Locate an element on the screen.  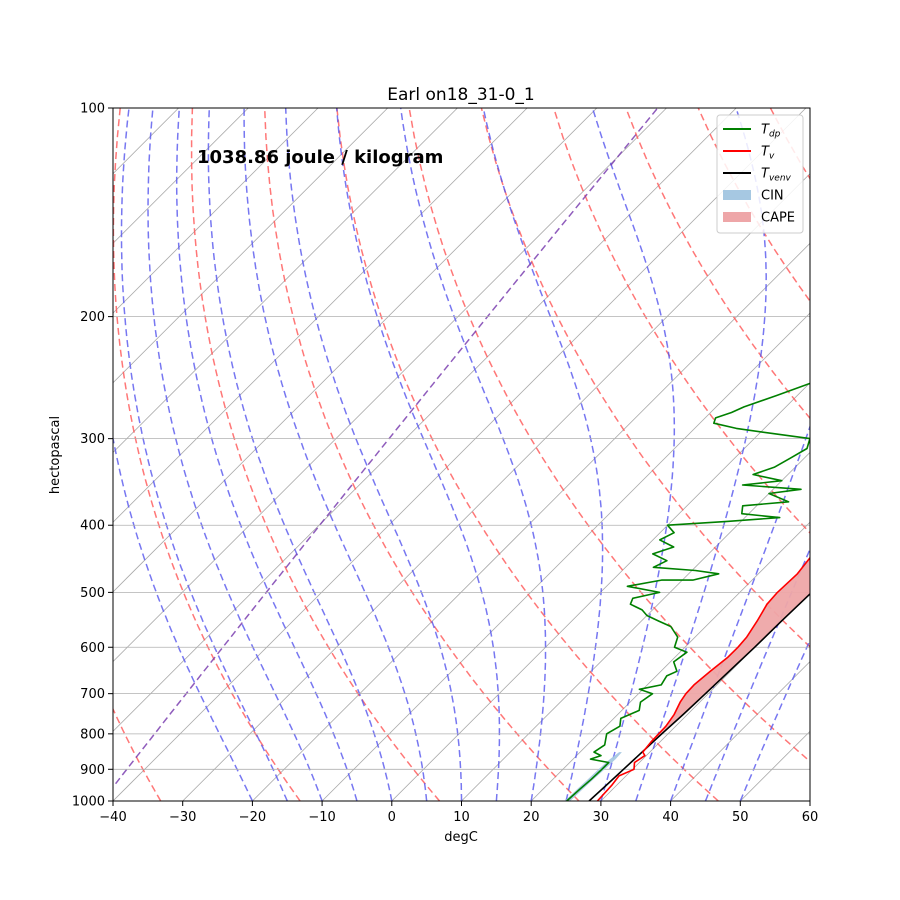
x-tick-label: −30 is located at coordinates (182, 817).